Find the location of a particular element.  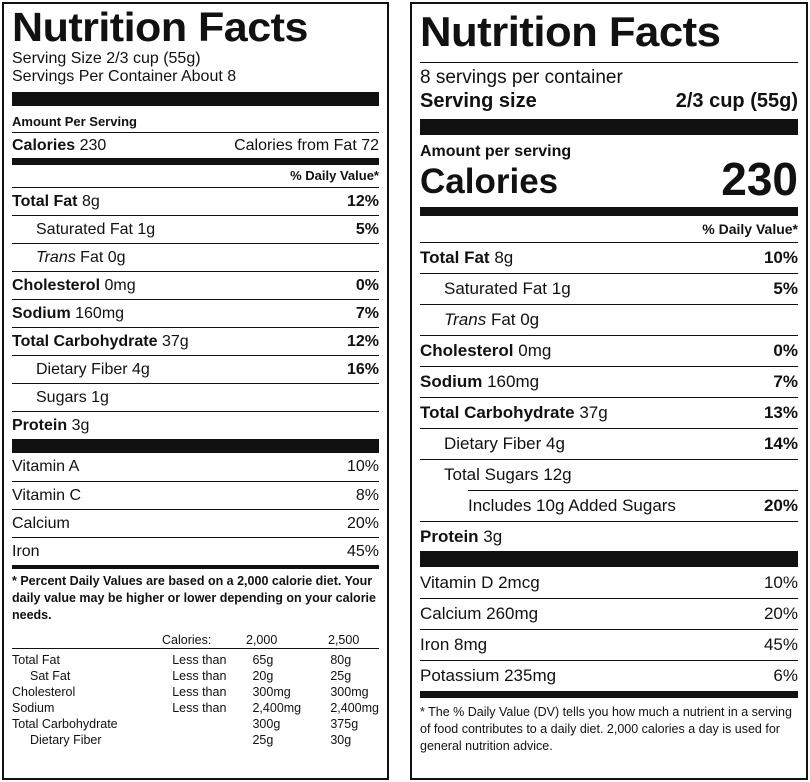

left-calories-from-fat: Calories from Fat 72 is located at coordinates (306, 145).